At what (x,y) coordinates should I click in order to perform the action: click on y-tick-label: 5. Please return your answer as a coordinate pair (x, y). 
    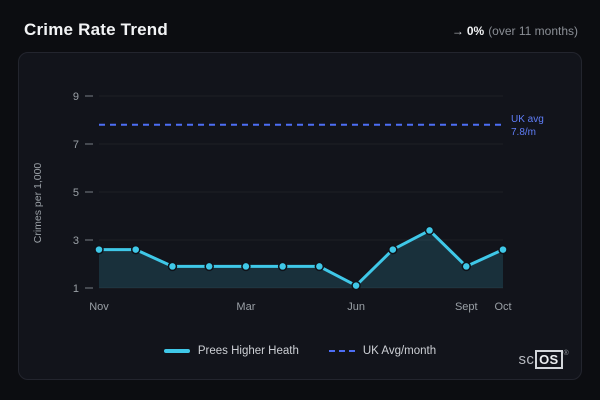
    Looking at the image, I should click on (76, 193).